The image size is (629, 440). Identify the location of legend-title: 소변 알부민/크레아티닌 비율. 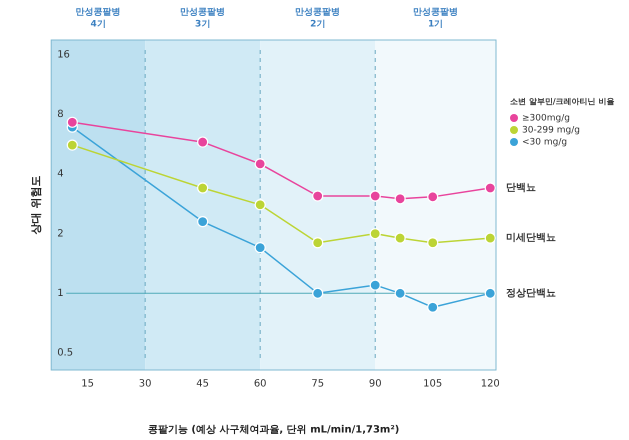
(562, 101).